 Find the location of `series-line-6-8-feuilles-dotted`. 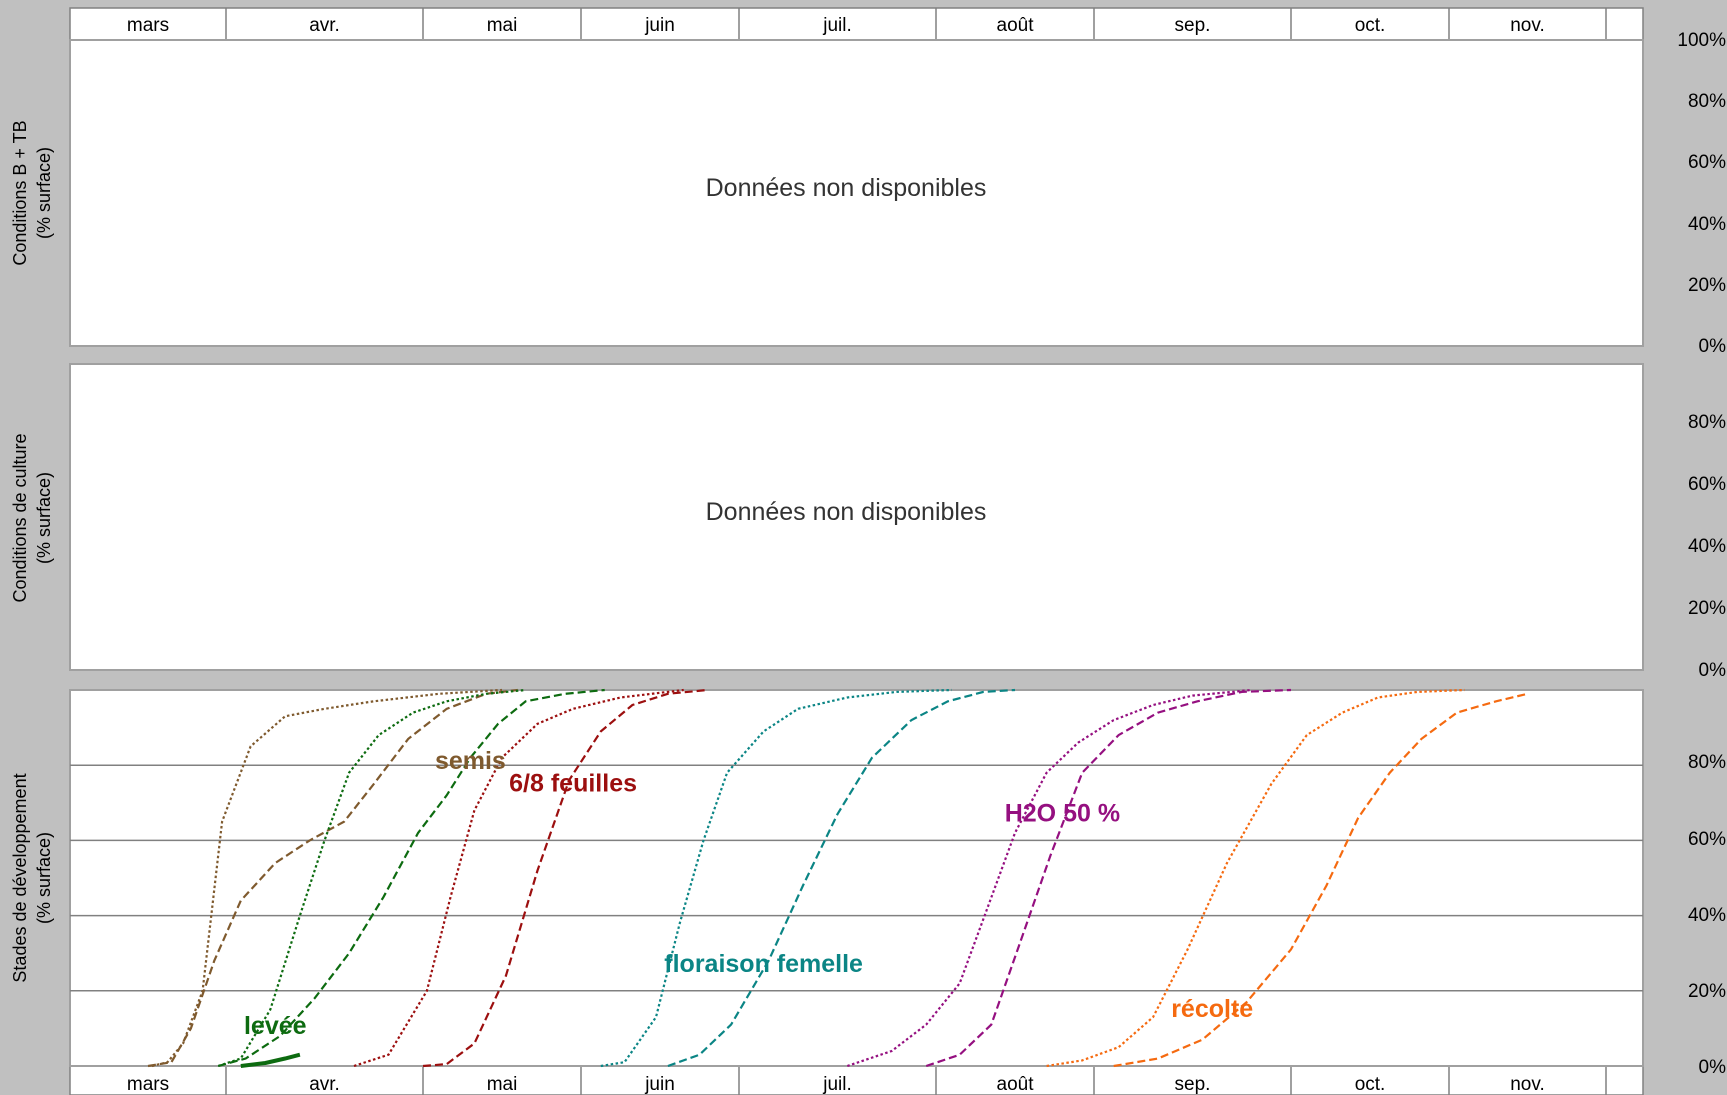

series-line-6-8-feuilles-dotted is located at coordinates (518, 878).